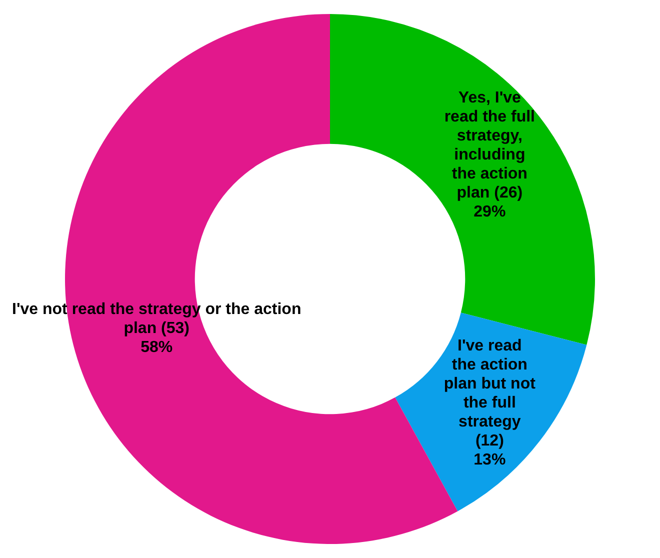  I want to click on slice-label: I've read the action plan but not the full strategy (12), so click(490, 393).